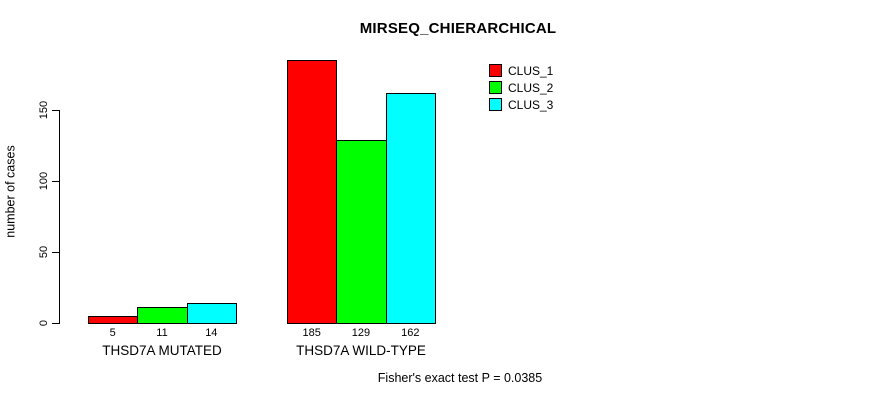 The width and height of the screenshot is (890, 400). Describe the element at coordinates (361, 350) in the screenshot. I see `category-label: THSD7A WILD-TYPE` at that location.